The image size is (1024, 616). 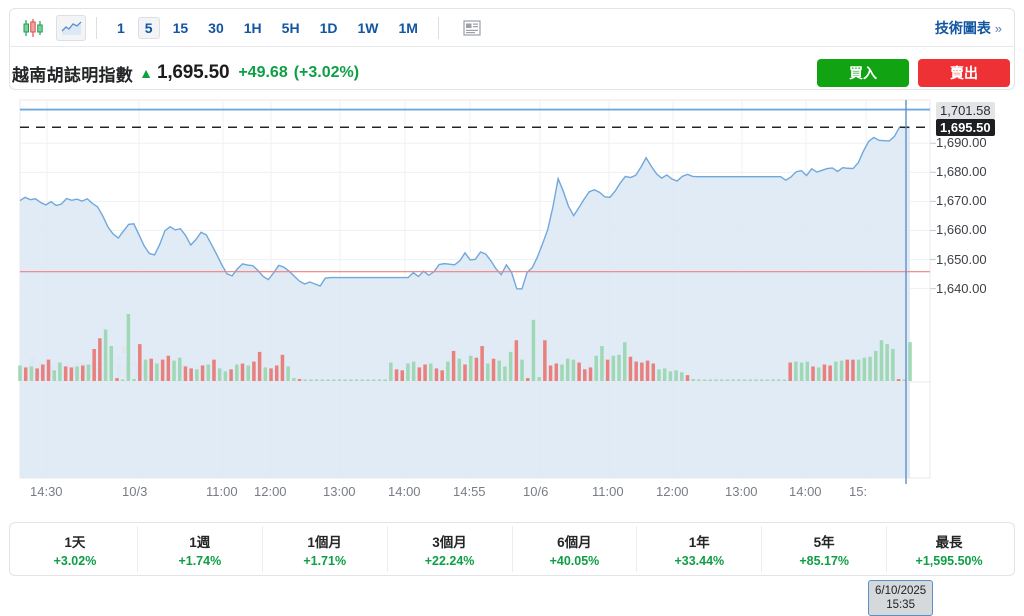 I want to click on crosshair-date: 6/10/2025, so click(x=901, y=591).